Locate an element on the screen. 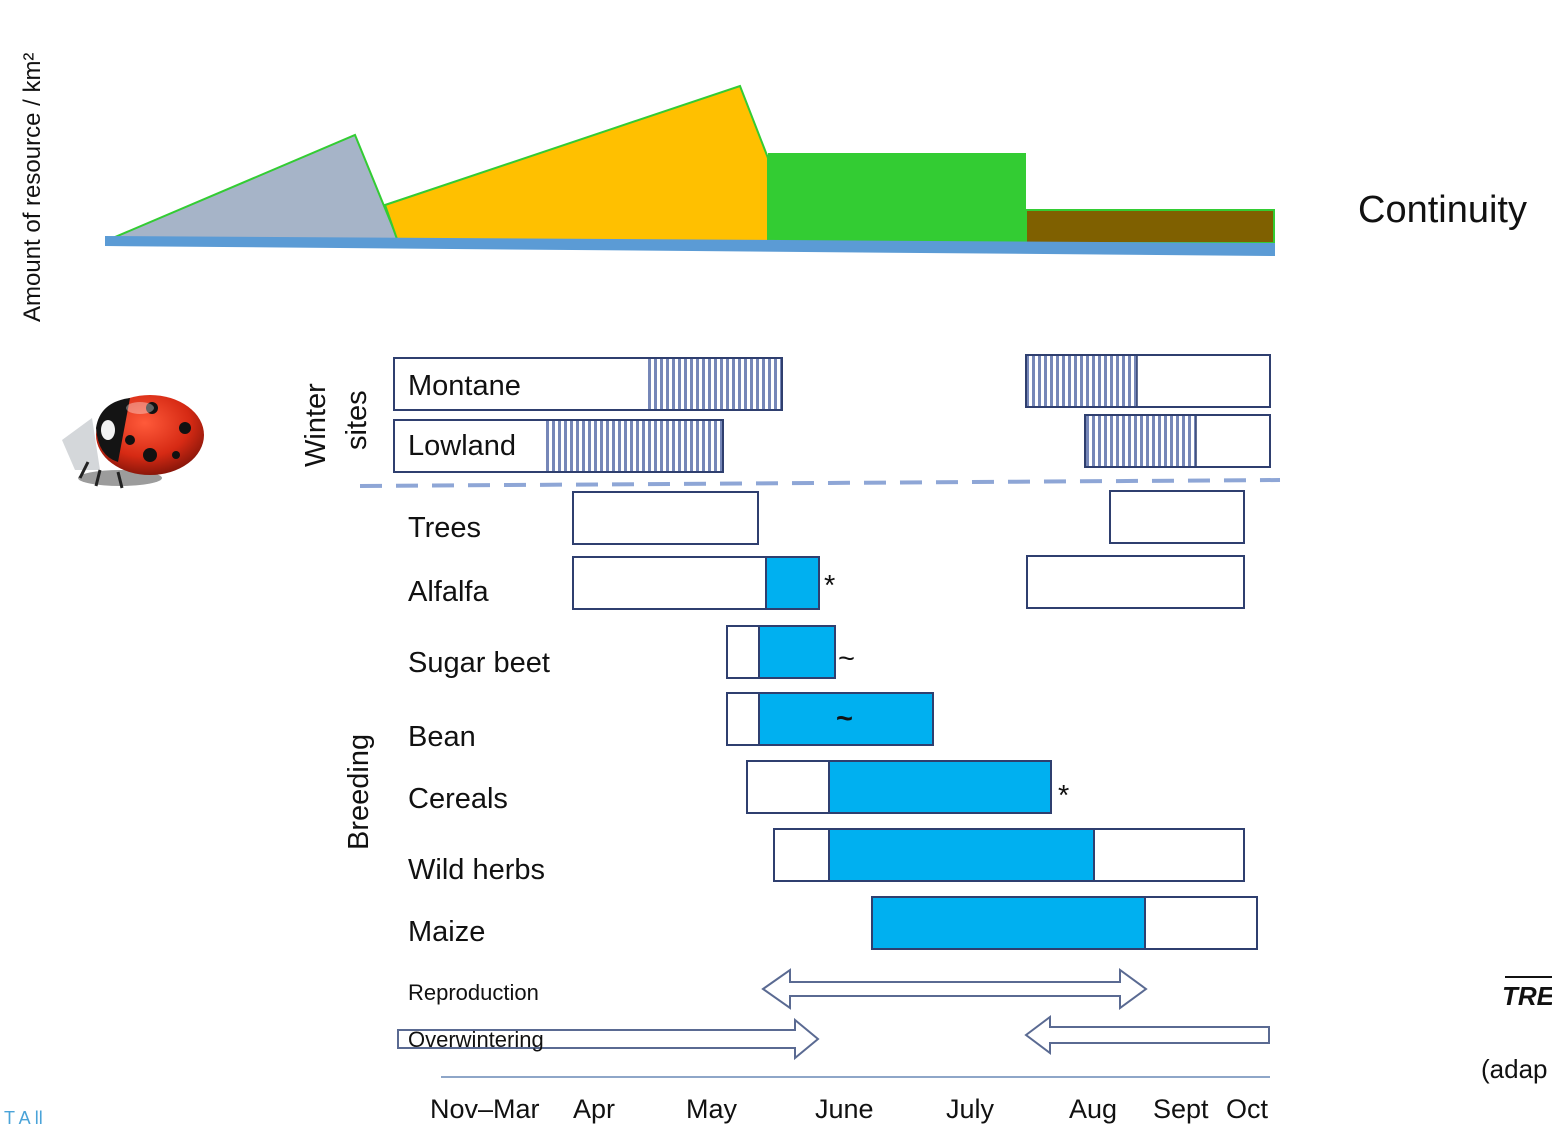 The width and height of the screenshot is (1552, 1125). phase-label-reproduction: Reproduction is located at coordinates (473, 992).